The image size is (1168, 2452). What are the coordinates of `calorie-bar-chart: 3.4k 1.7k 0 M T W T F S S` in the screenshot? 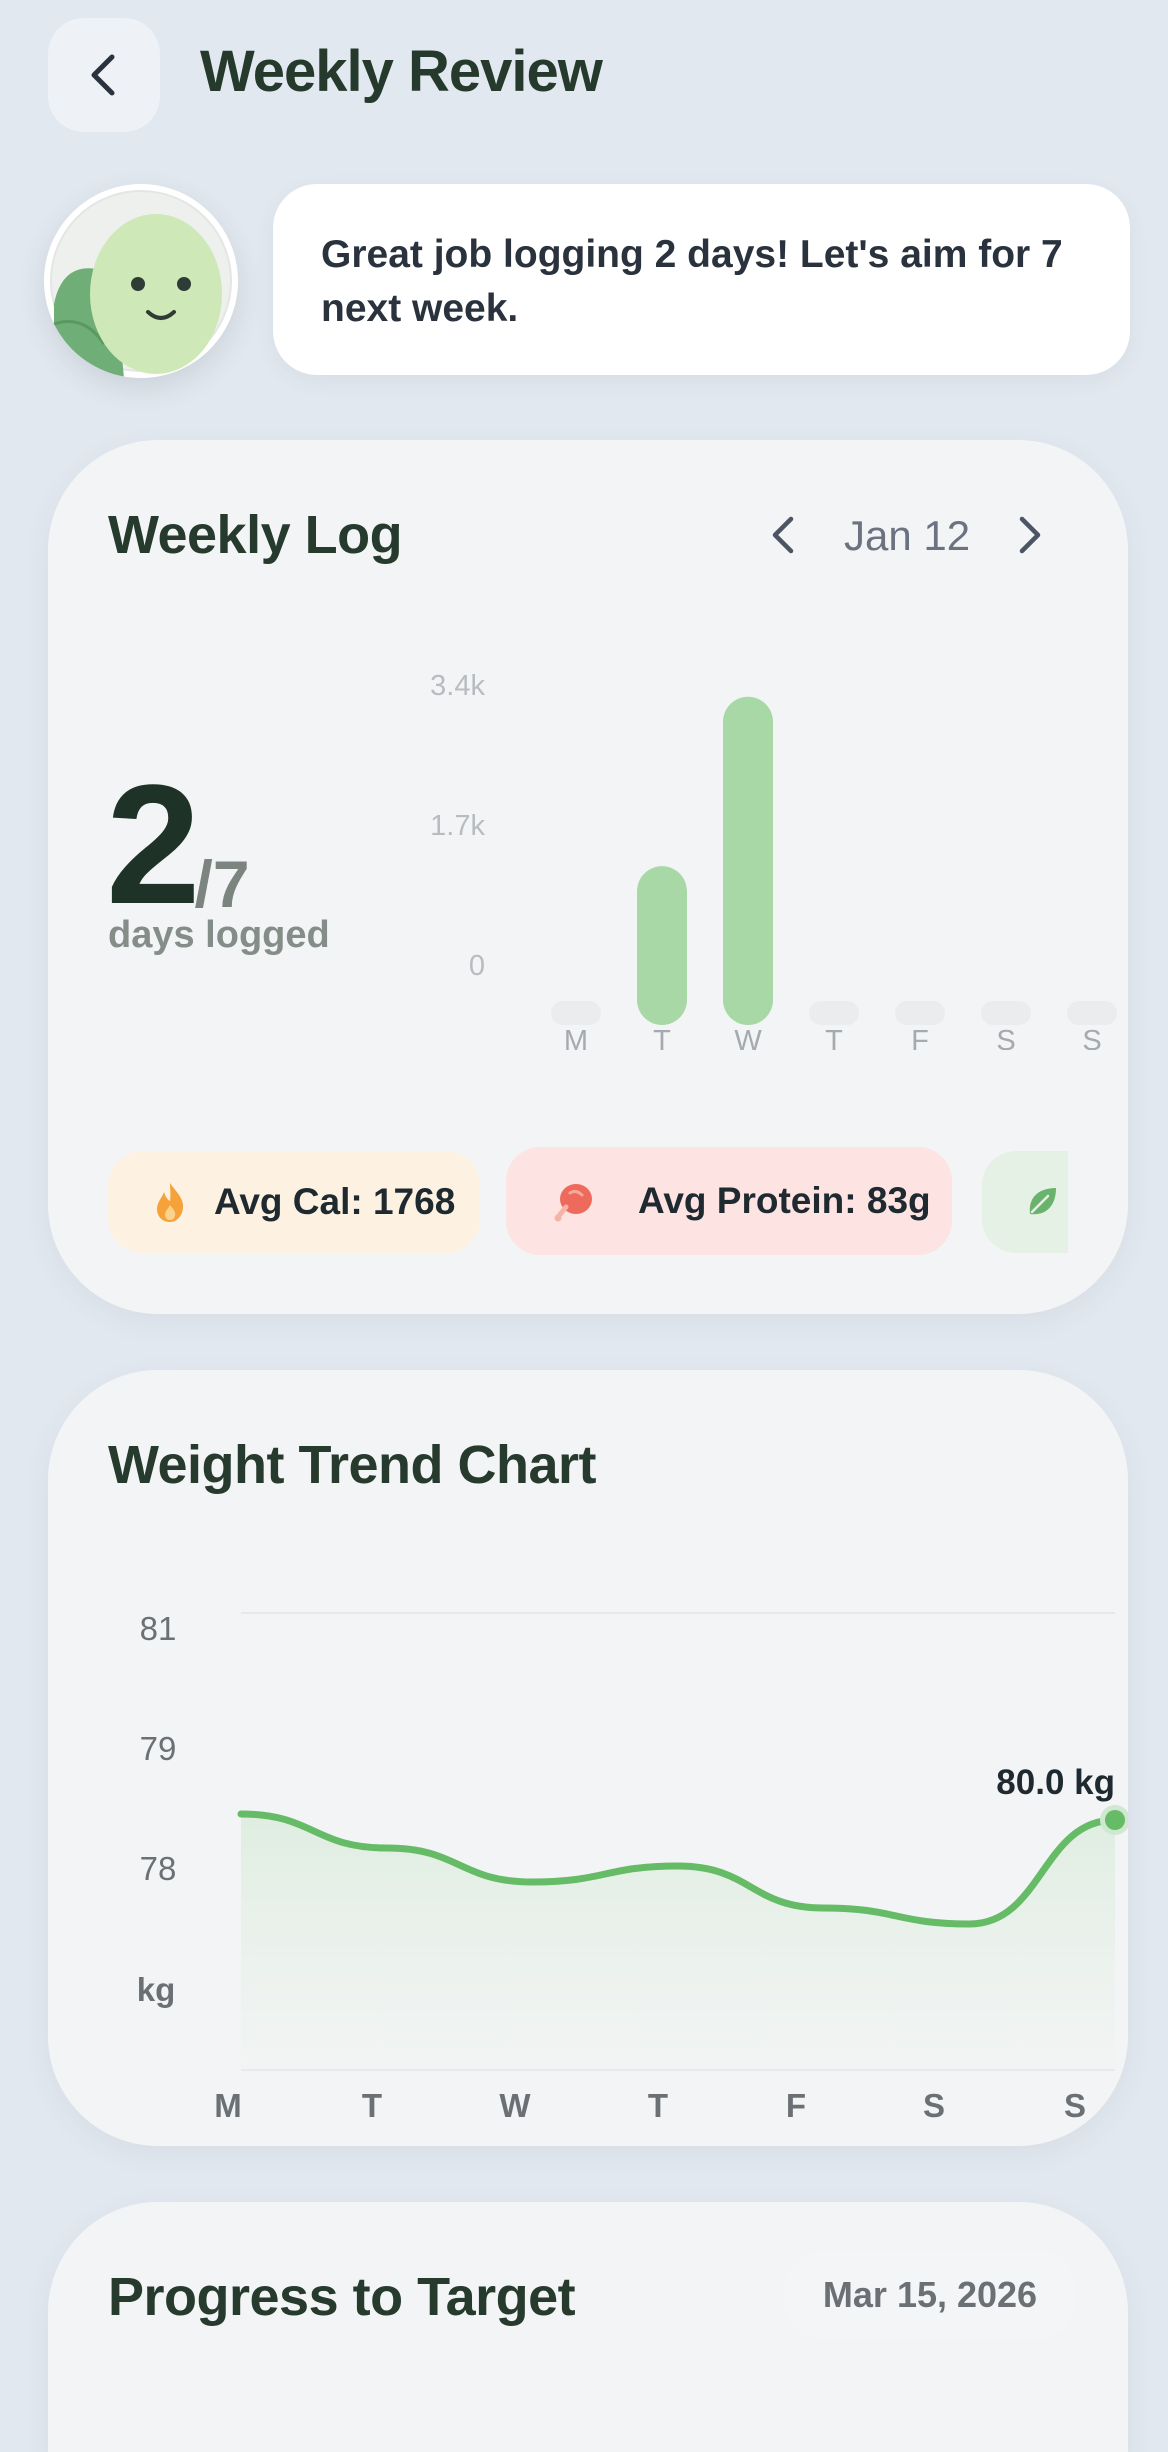 It's located at (773, 860).